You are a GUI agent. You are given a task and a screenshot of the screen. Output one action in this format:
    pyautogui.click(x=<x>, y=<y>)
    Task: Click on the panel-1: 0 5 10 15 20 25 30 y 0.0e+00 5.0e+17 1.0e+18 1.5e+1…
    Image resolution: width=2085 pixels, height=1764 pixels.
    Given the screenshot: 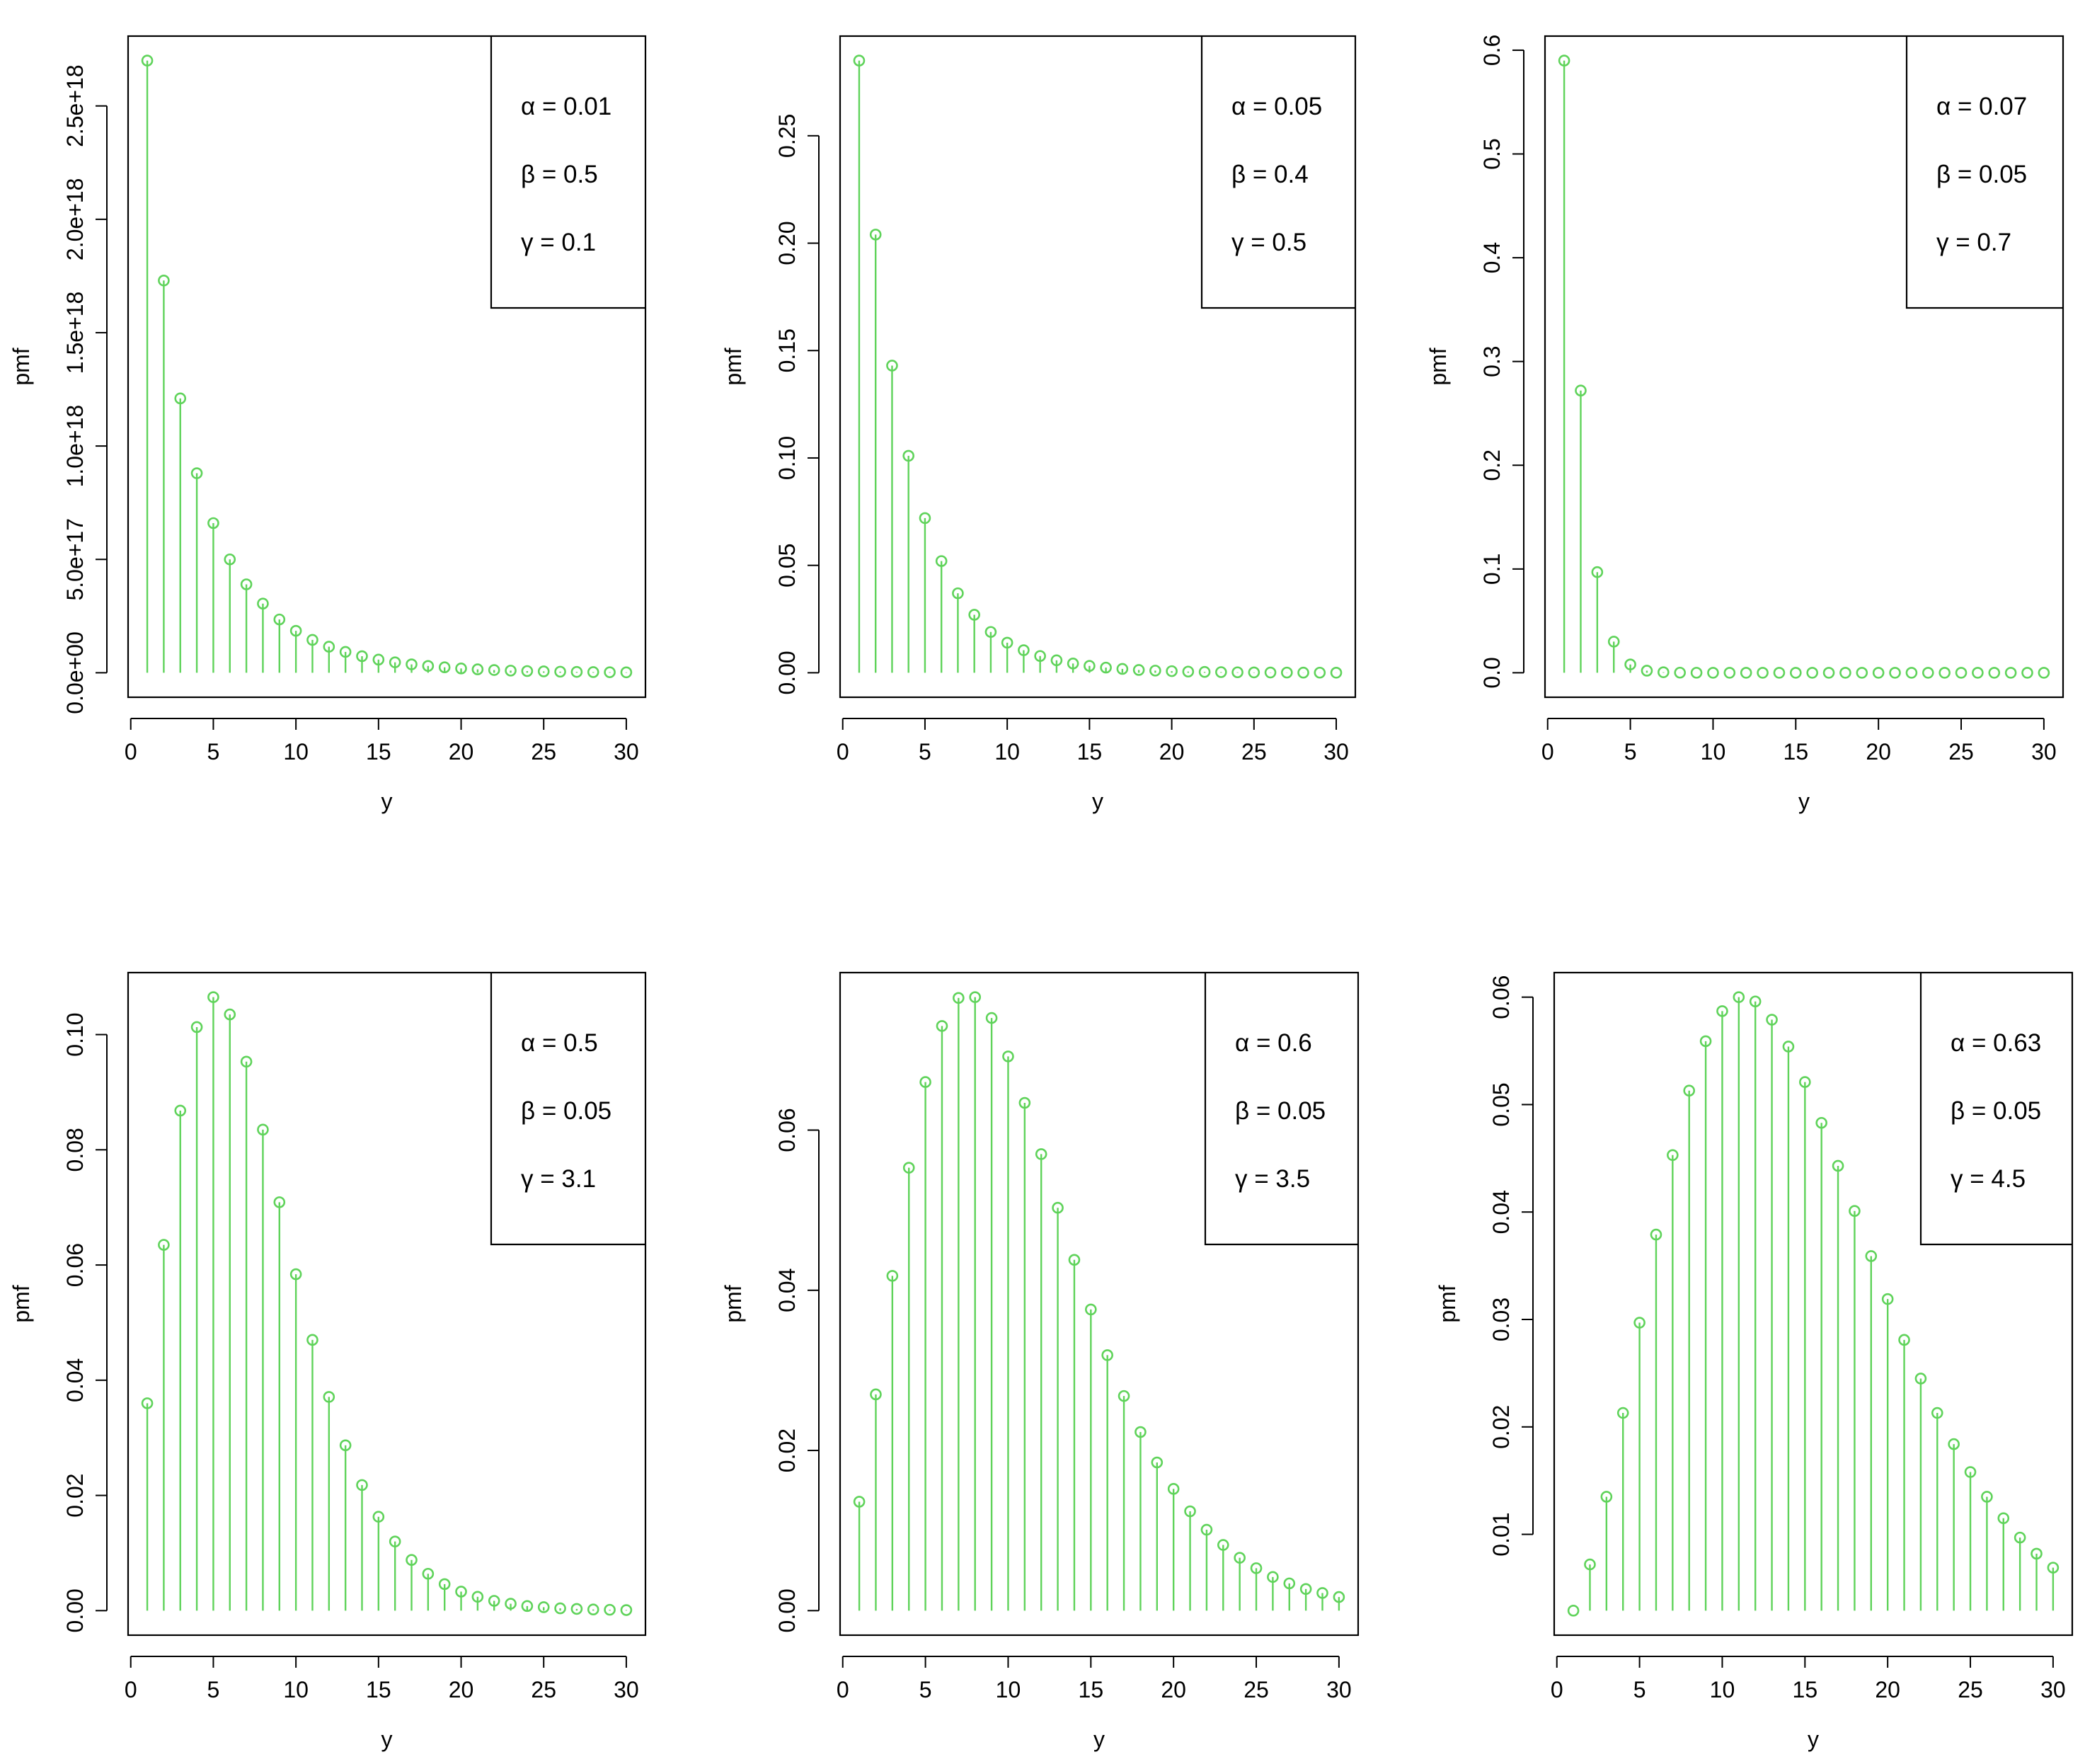 What is the action you would take?
    pyautogui.click(x=327, y=424)
    